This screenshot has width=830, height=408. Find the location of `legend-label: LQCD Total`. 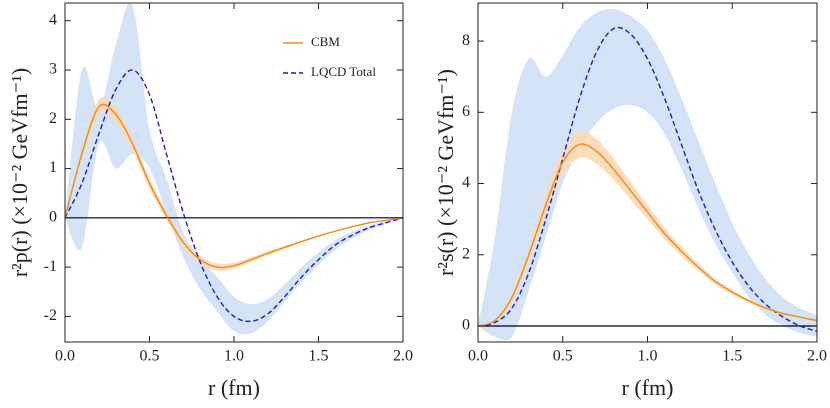

legend-label: LQCD Total is located at coordinates (343, 71).